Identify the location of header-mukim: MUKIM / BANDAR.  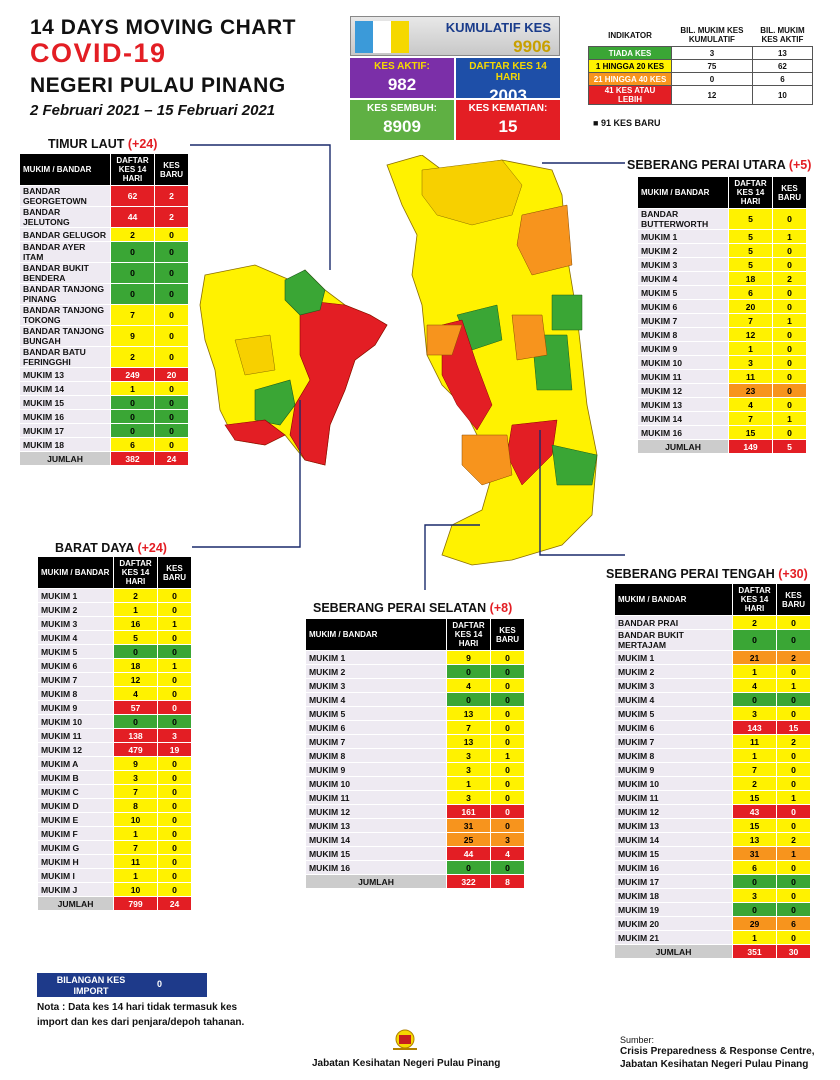
(683, 192).